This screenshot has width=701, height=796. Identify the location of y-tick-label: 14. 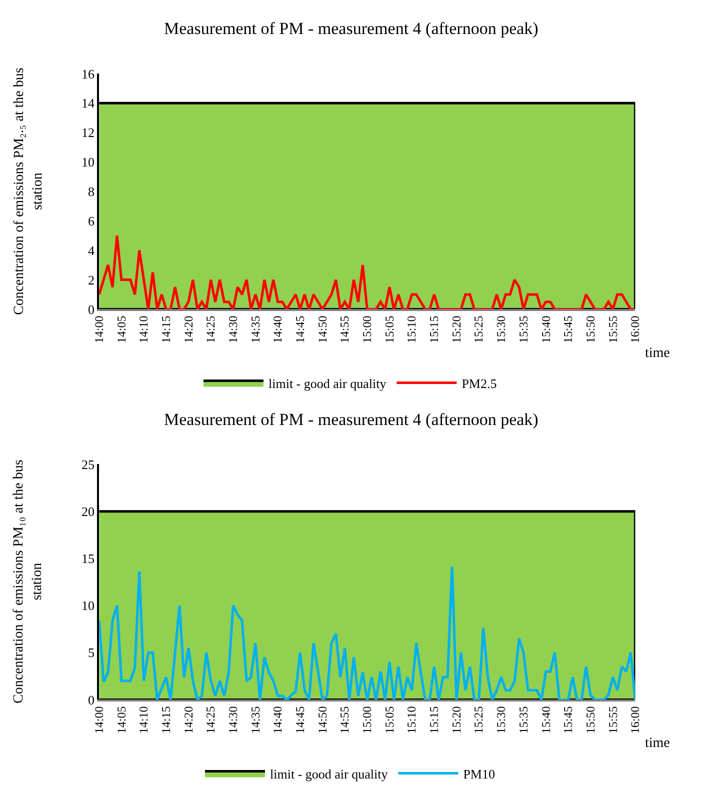
(89, 103).